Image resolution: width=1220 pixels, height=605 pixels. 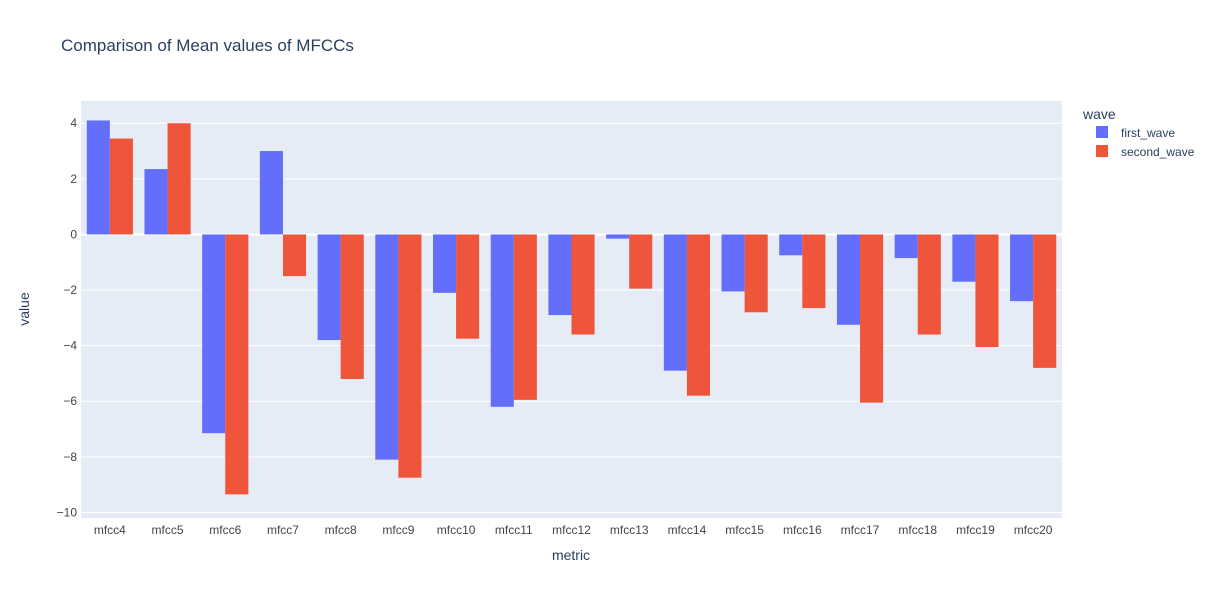 What do you see at coordinates (698, 315) in the screenshot?
I see `bar-second-wave-mfcc14` at bounding box center [698, 315].